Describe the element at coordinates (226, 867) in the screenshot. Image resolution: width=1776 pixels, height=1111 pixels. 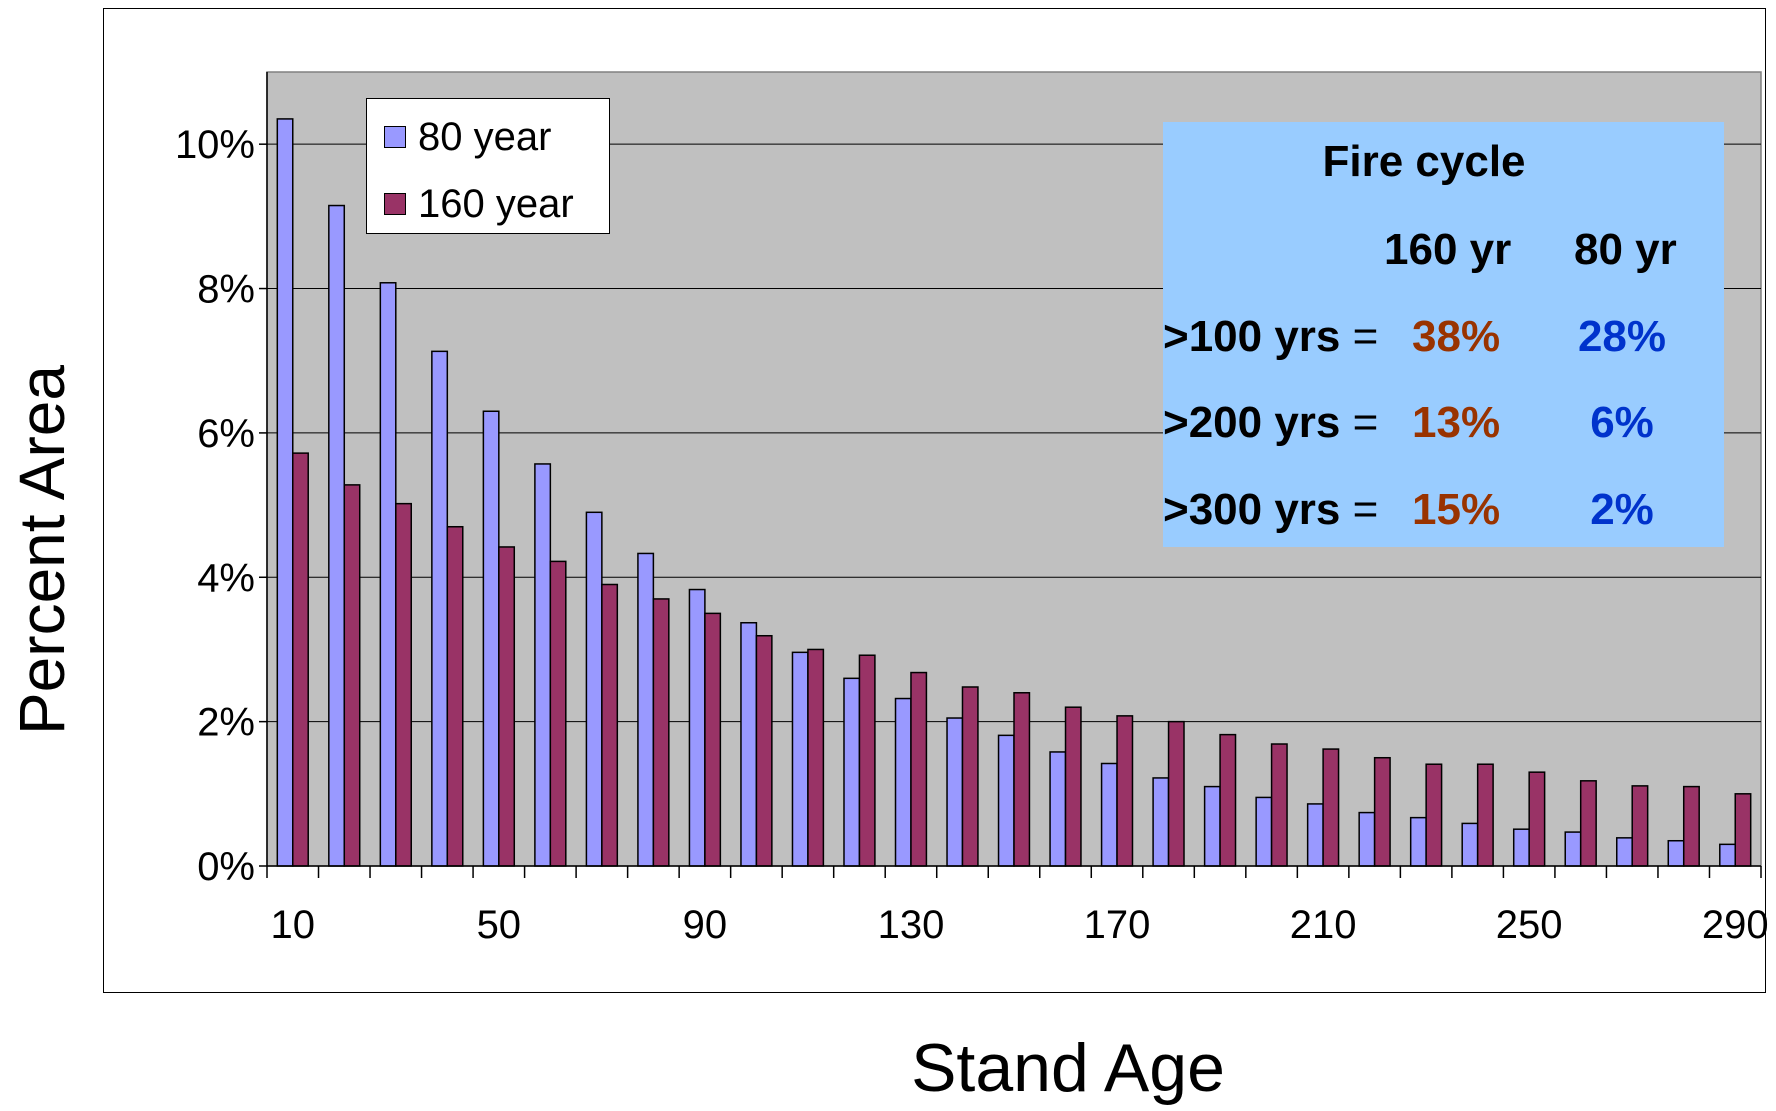
I see `y-tick-label: 0%` at that location.